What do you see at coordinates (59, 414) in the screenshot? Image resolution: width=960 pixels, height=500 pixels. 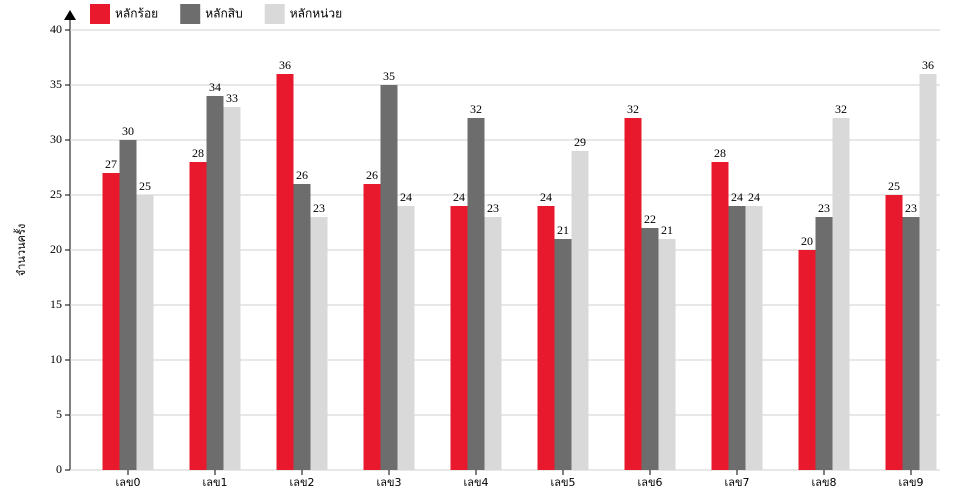 I see `y-tick-label: 5` at bounding box center [59, 414].